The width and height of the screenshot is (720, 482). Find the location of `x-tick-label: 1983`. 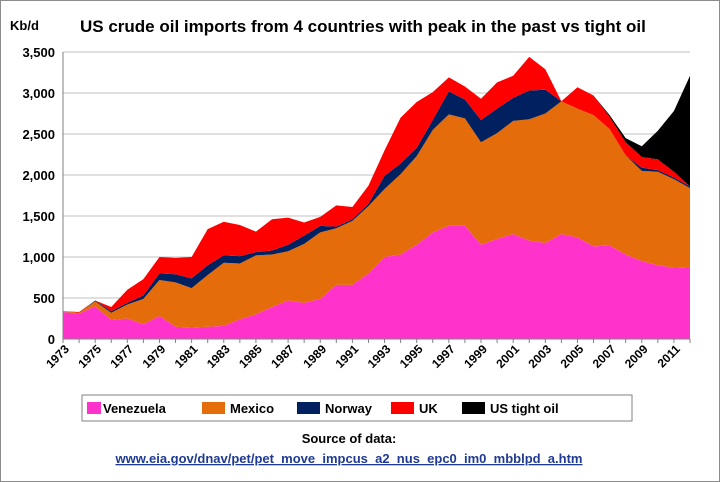

x-tick-label: 1983 is located at coordinates (218, 356).